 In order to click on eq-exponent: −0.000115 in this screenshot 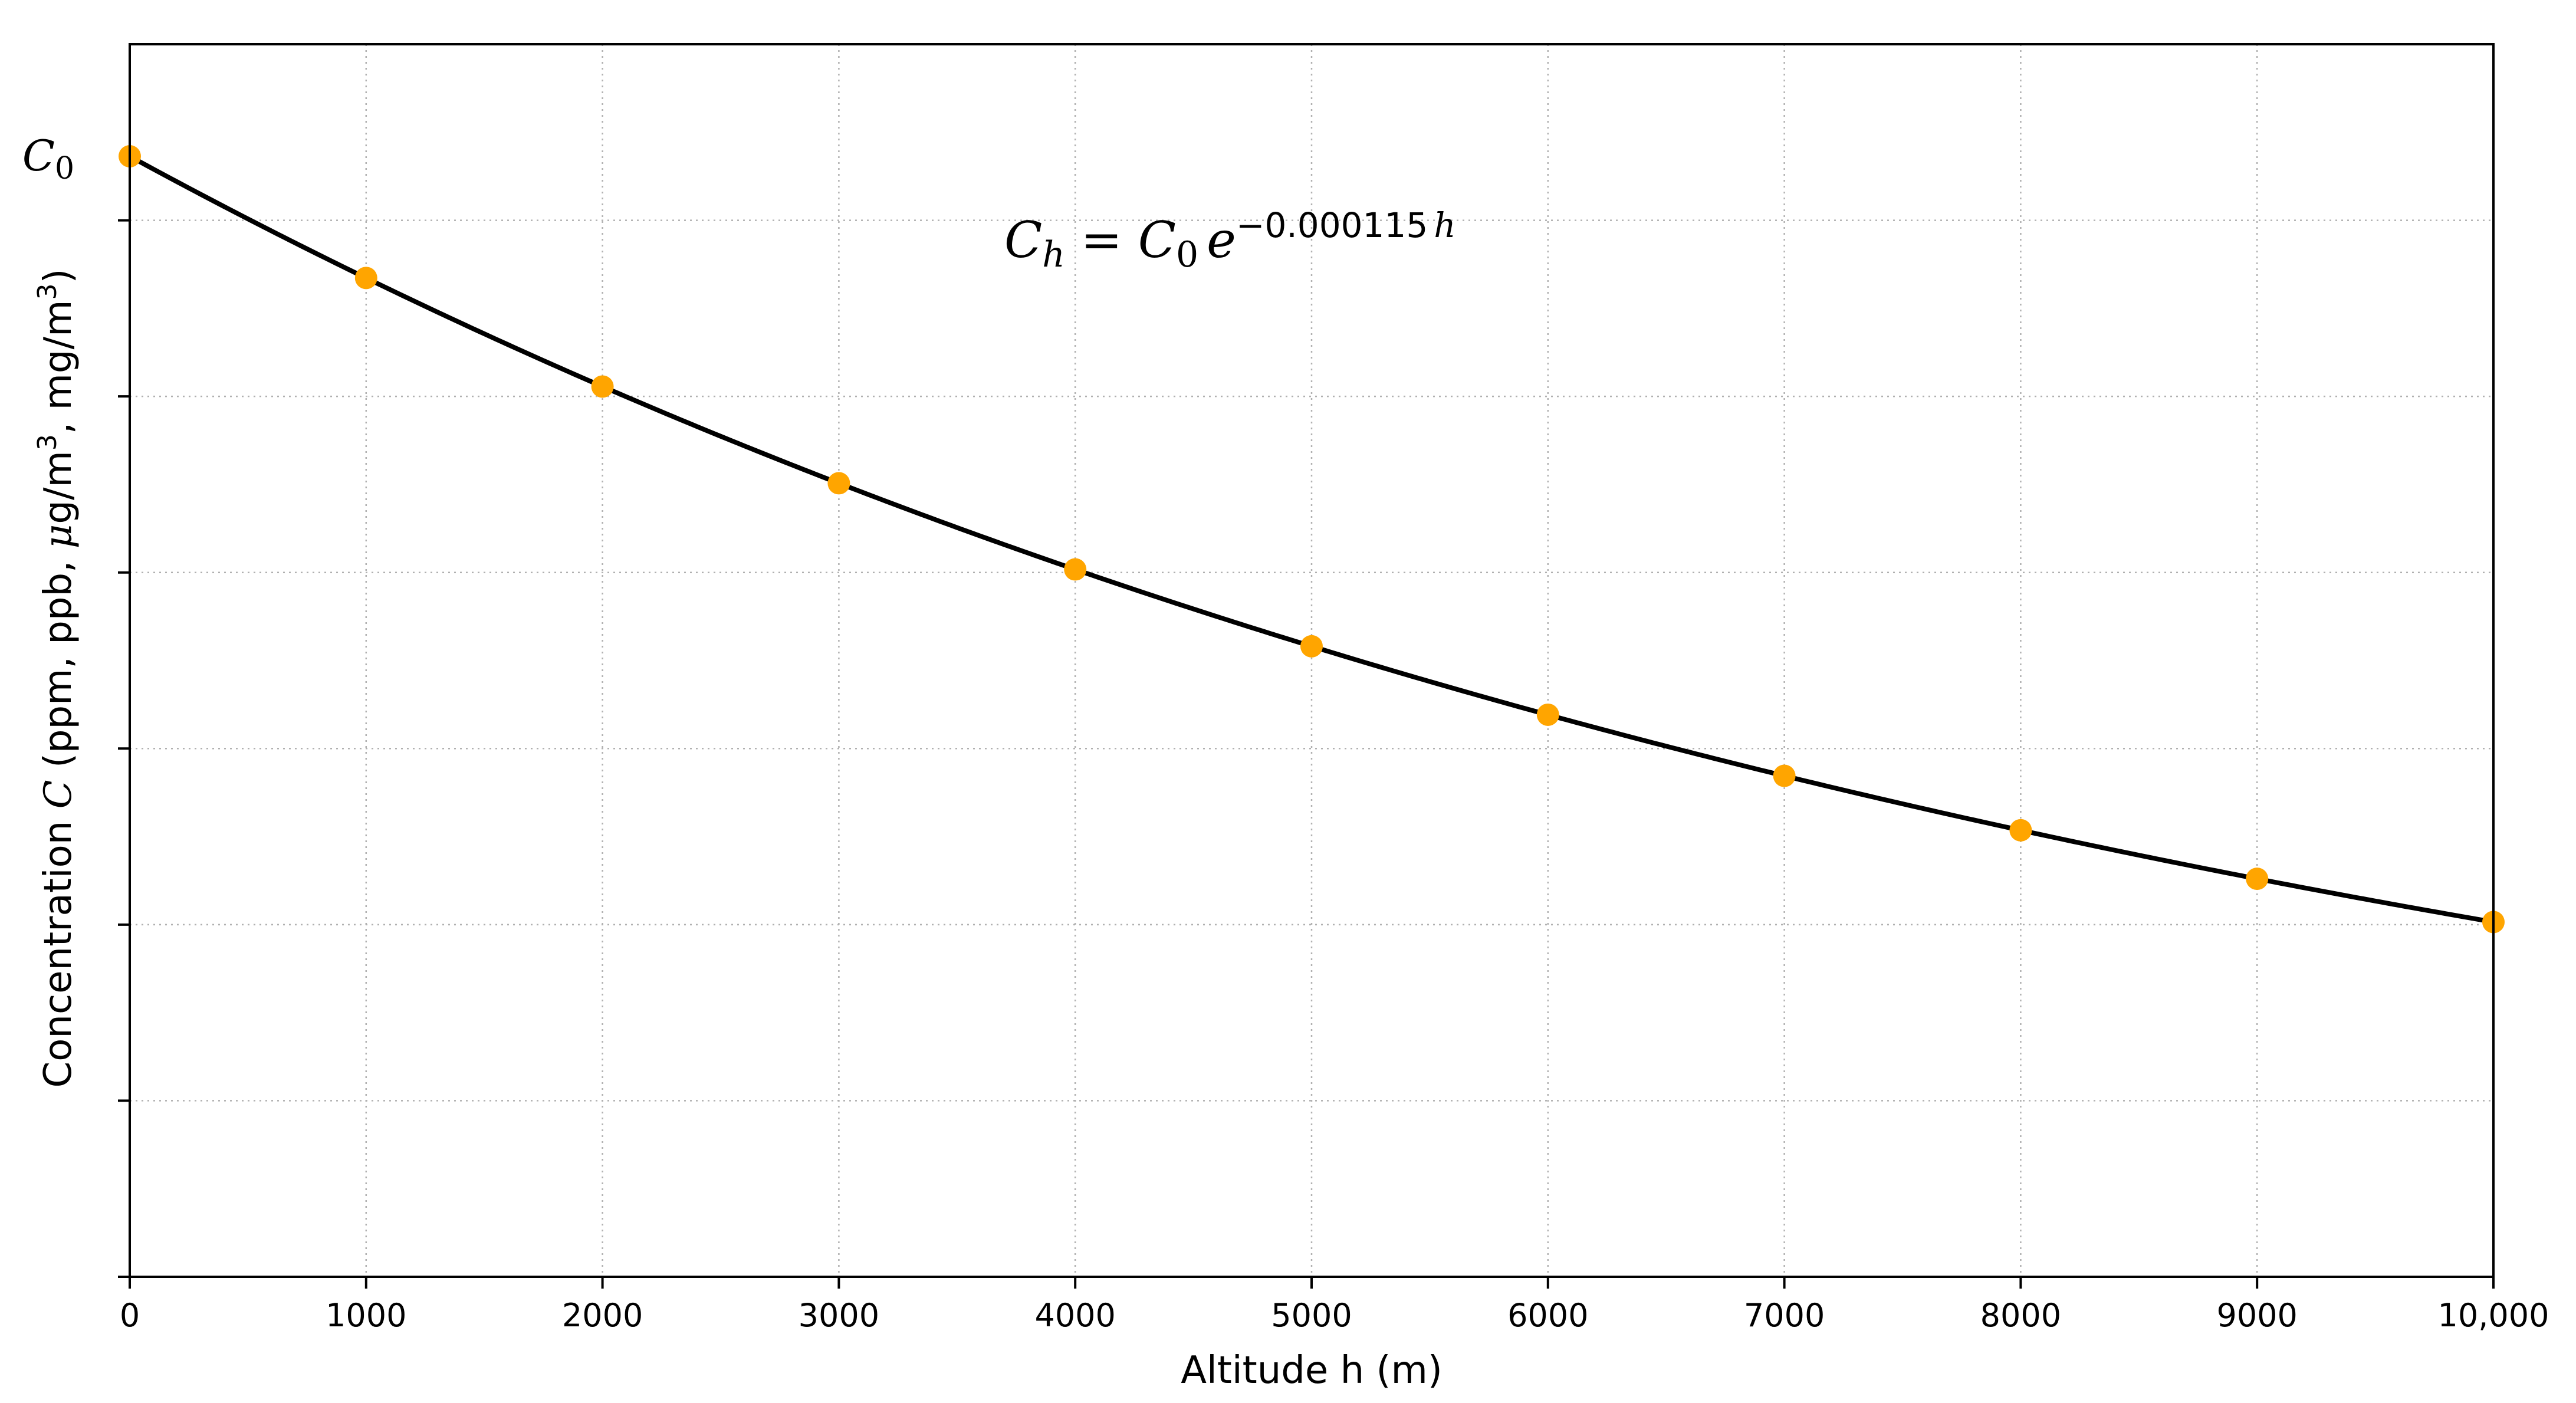, I will do `click(1332, 225)`.